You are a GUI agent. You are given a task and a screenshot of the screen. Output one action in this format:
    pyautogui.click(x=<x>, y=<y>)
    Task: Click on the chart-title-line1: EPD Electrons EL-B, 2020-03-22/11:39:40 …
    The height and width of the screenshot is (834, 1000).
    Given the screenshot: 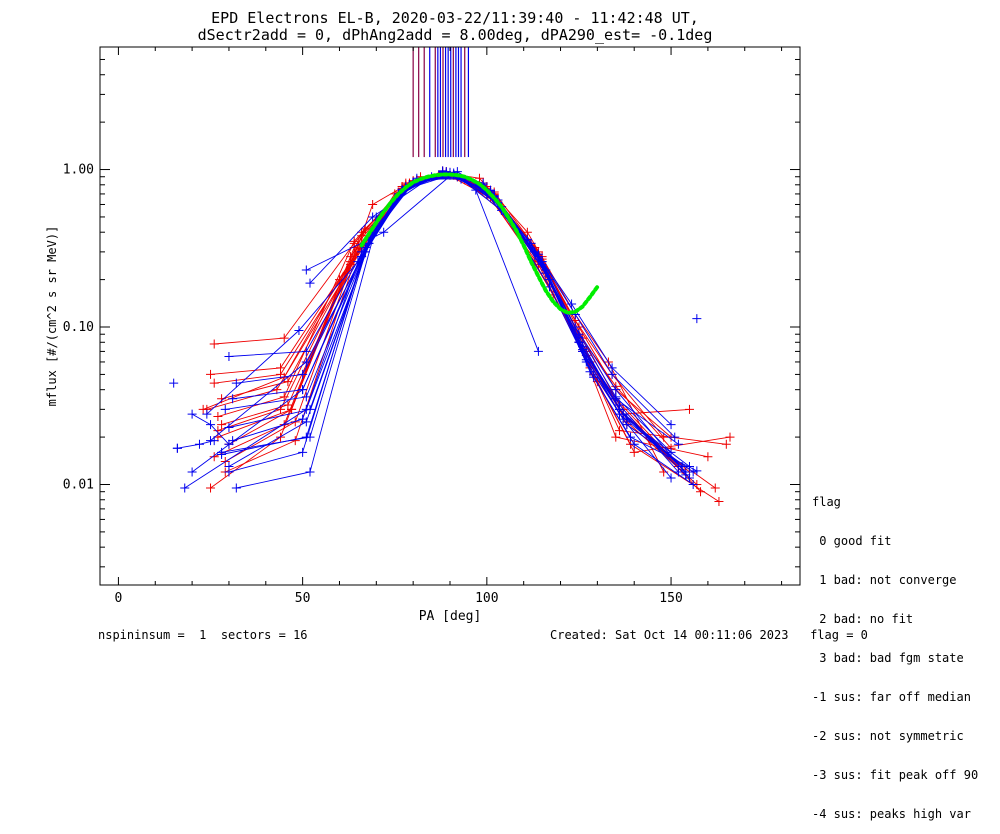 What is the action you would take?
    pyautogui.click(x=455, y=18)
    